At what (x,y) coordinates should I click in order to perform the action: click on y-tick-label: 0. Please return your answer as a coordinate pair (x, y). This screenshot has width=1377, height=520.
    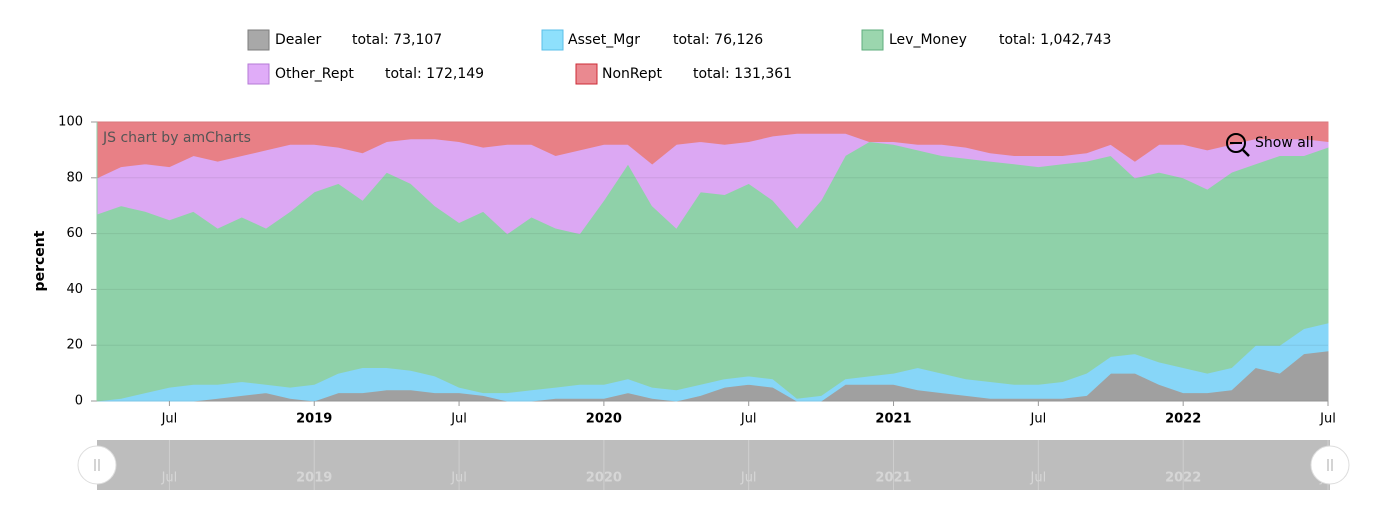
    Looking at the image, I should click on (79, 401).